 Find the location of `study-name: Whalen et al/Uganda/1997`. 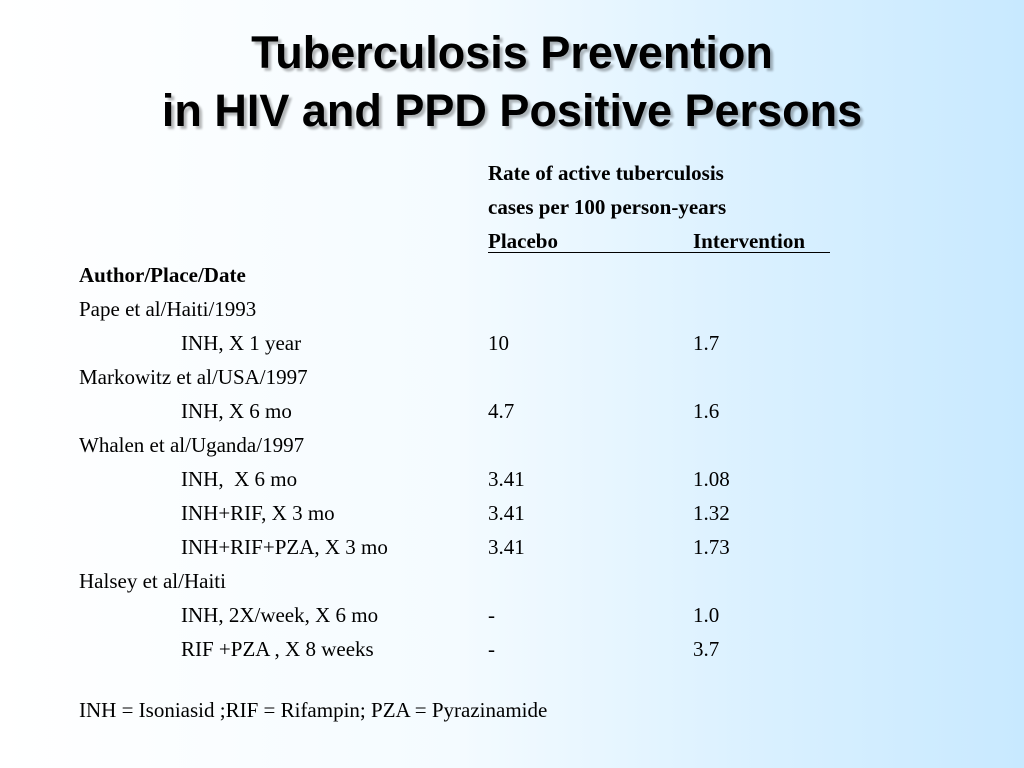

study-name: Whalen et al/Uganda/1997 is located at coordinates (192, 445).